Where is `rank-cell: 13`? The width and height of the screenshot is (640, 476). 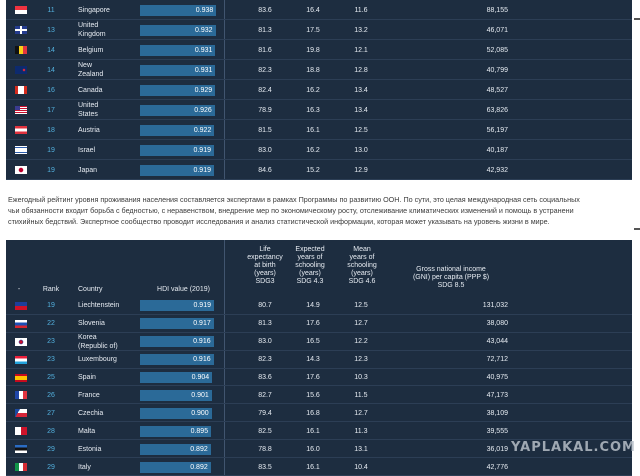 rank-cell: 13 is located at coordinates (51, 30).